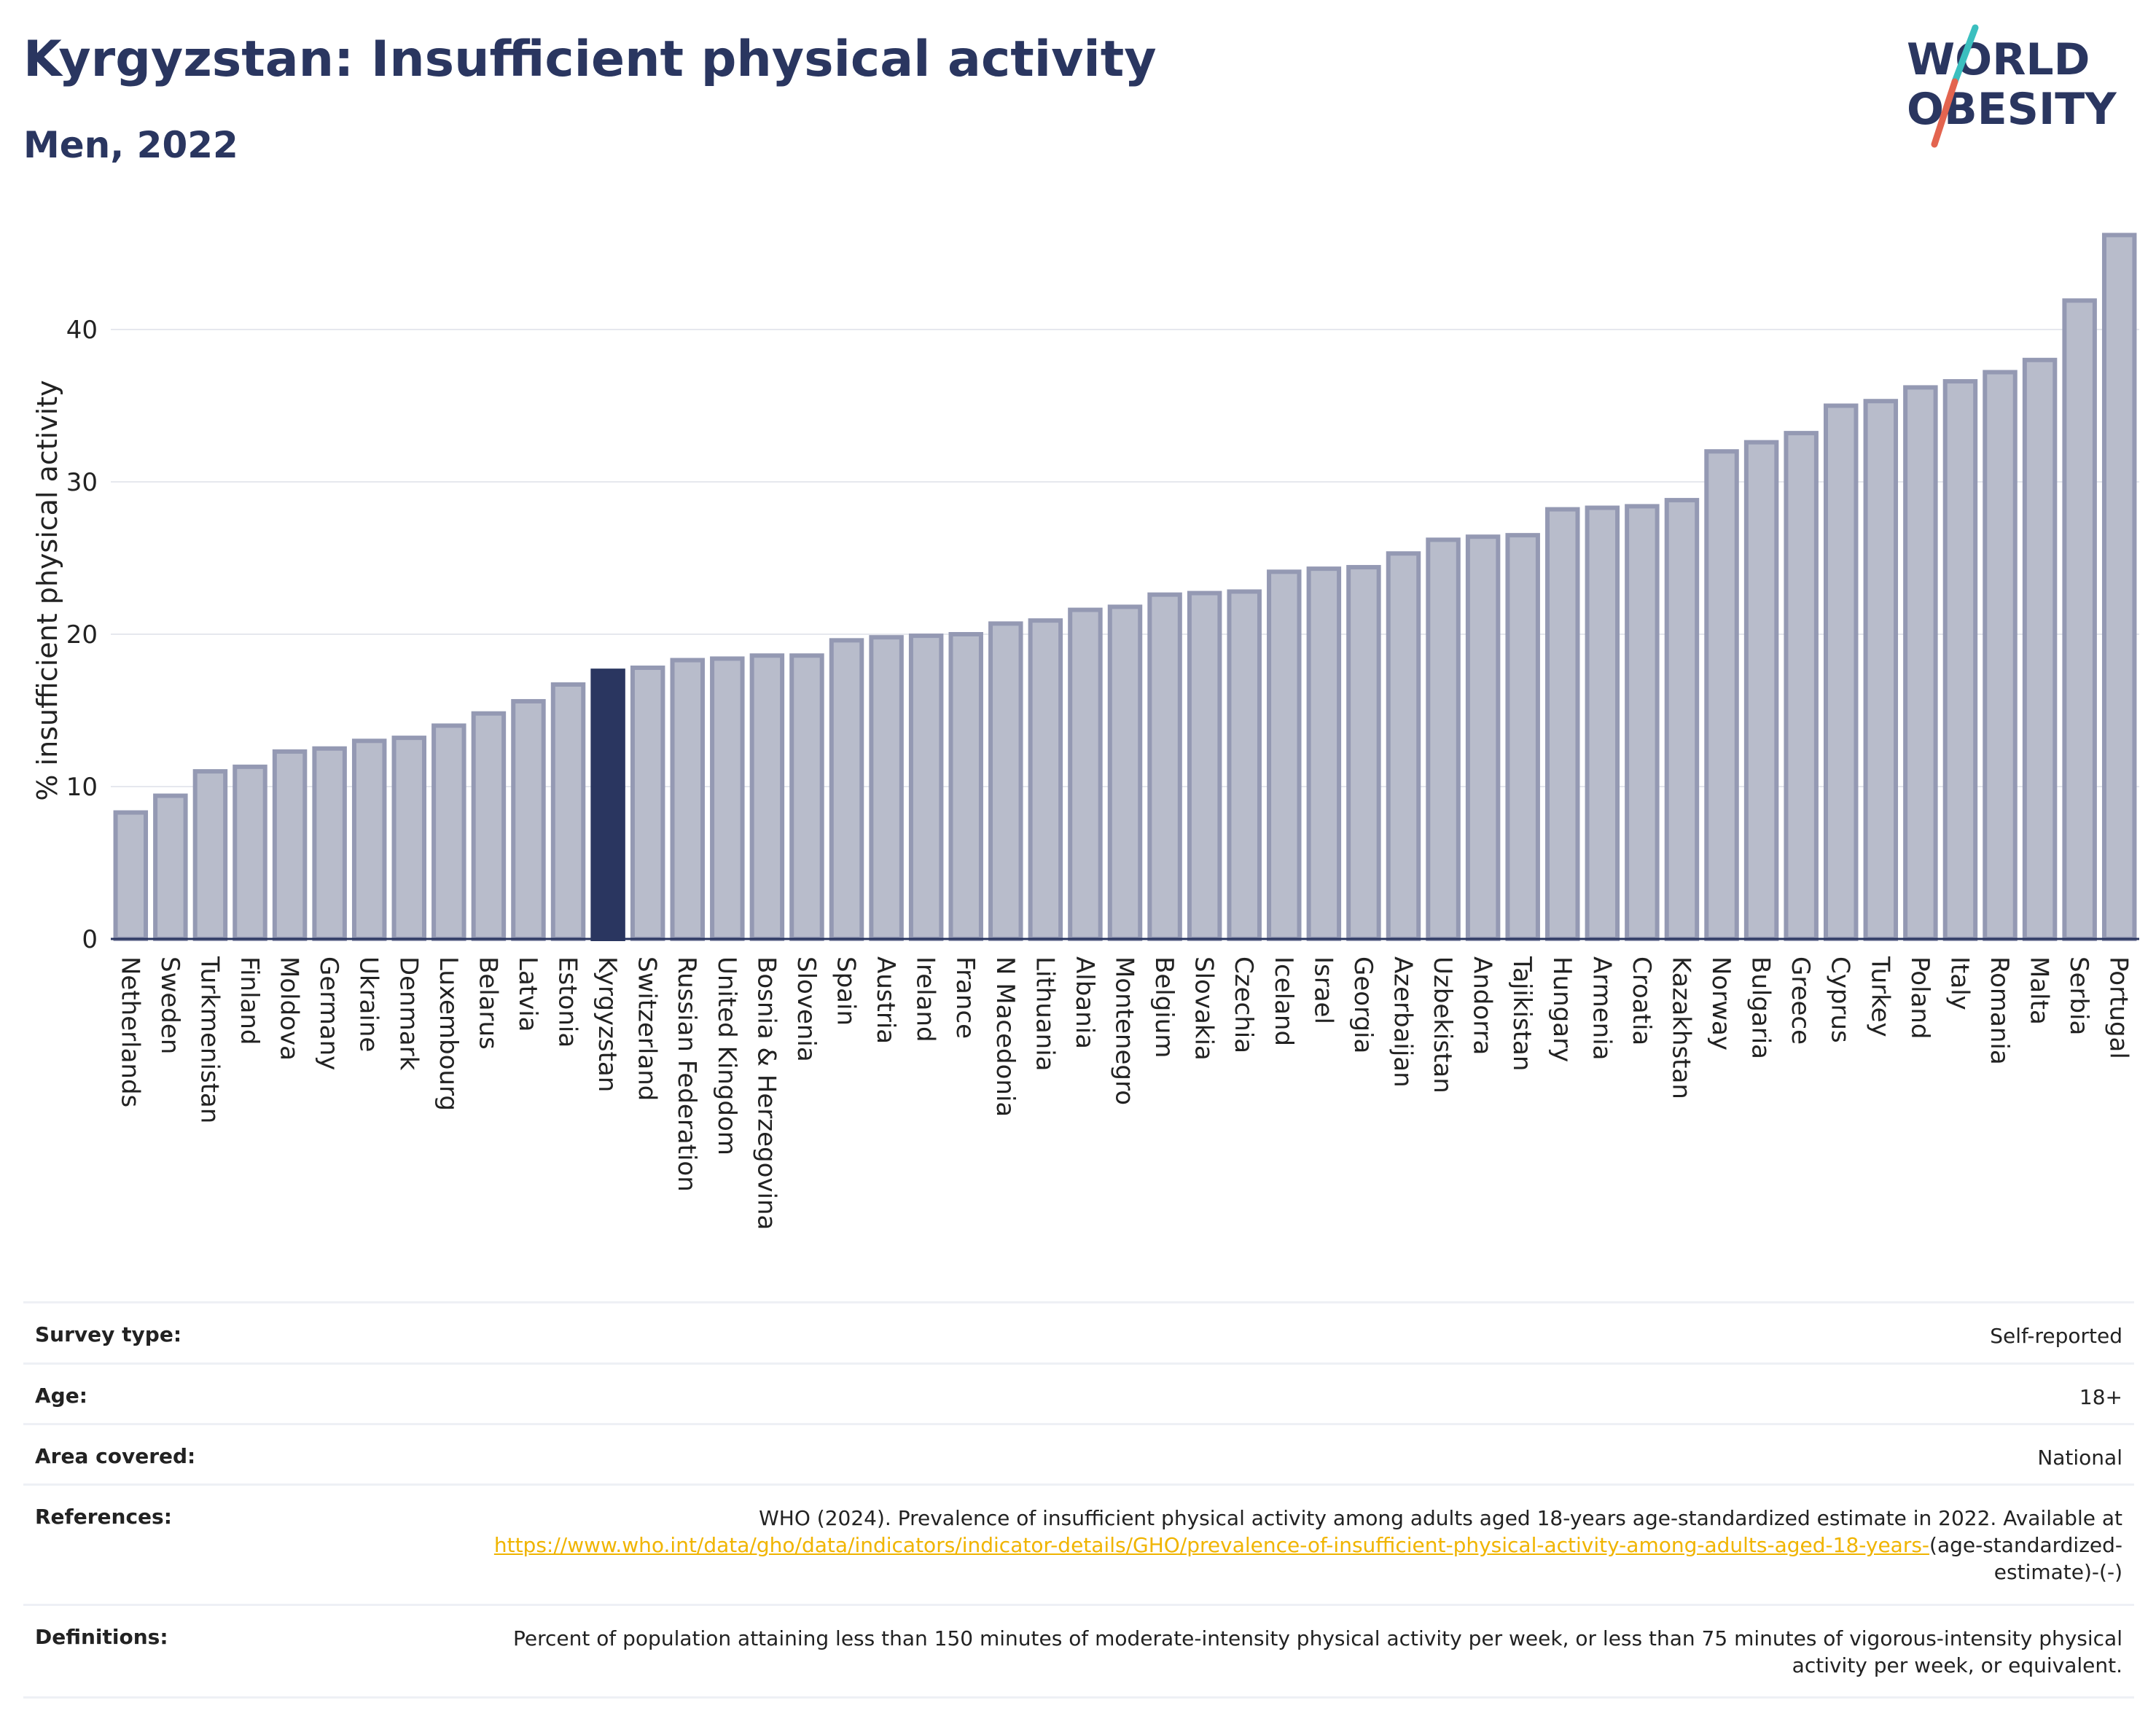 Image resolution: width=2156 pixels, height=1735 pixels. Describe the element at coordinates (1403, 1022) in the screenshot. I see `x-tick-label: Azerbaijan` at that location.